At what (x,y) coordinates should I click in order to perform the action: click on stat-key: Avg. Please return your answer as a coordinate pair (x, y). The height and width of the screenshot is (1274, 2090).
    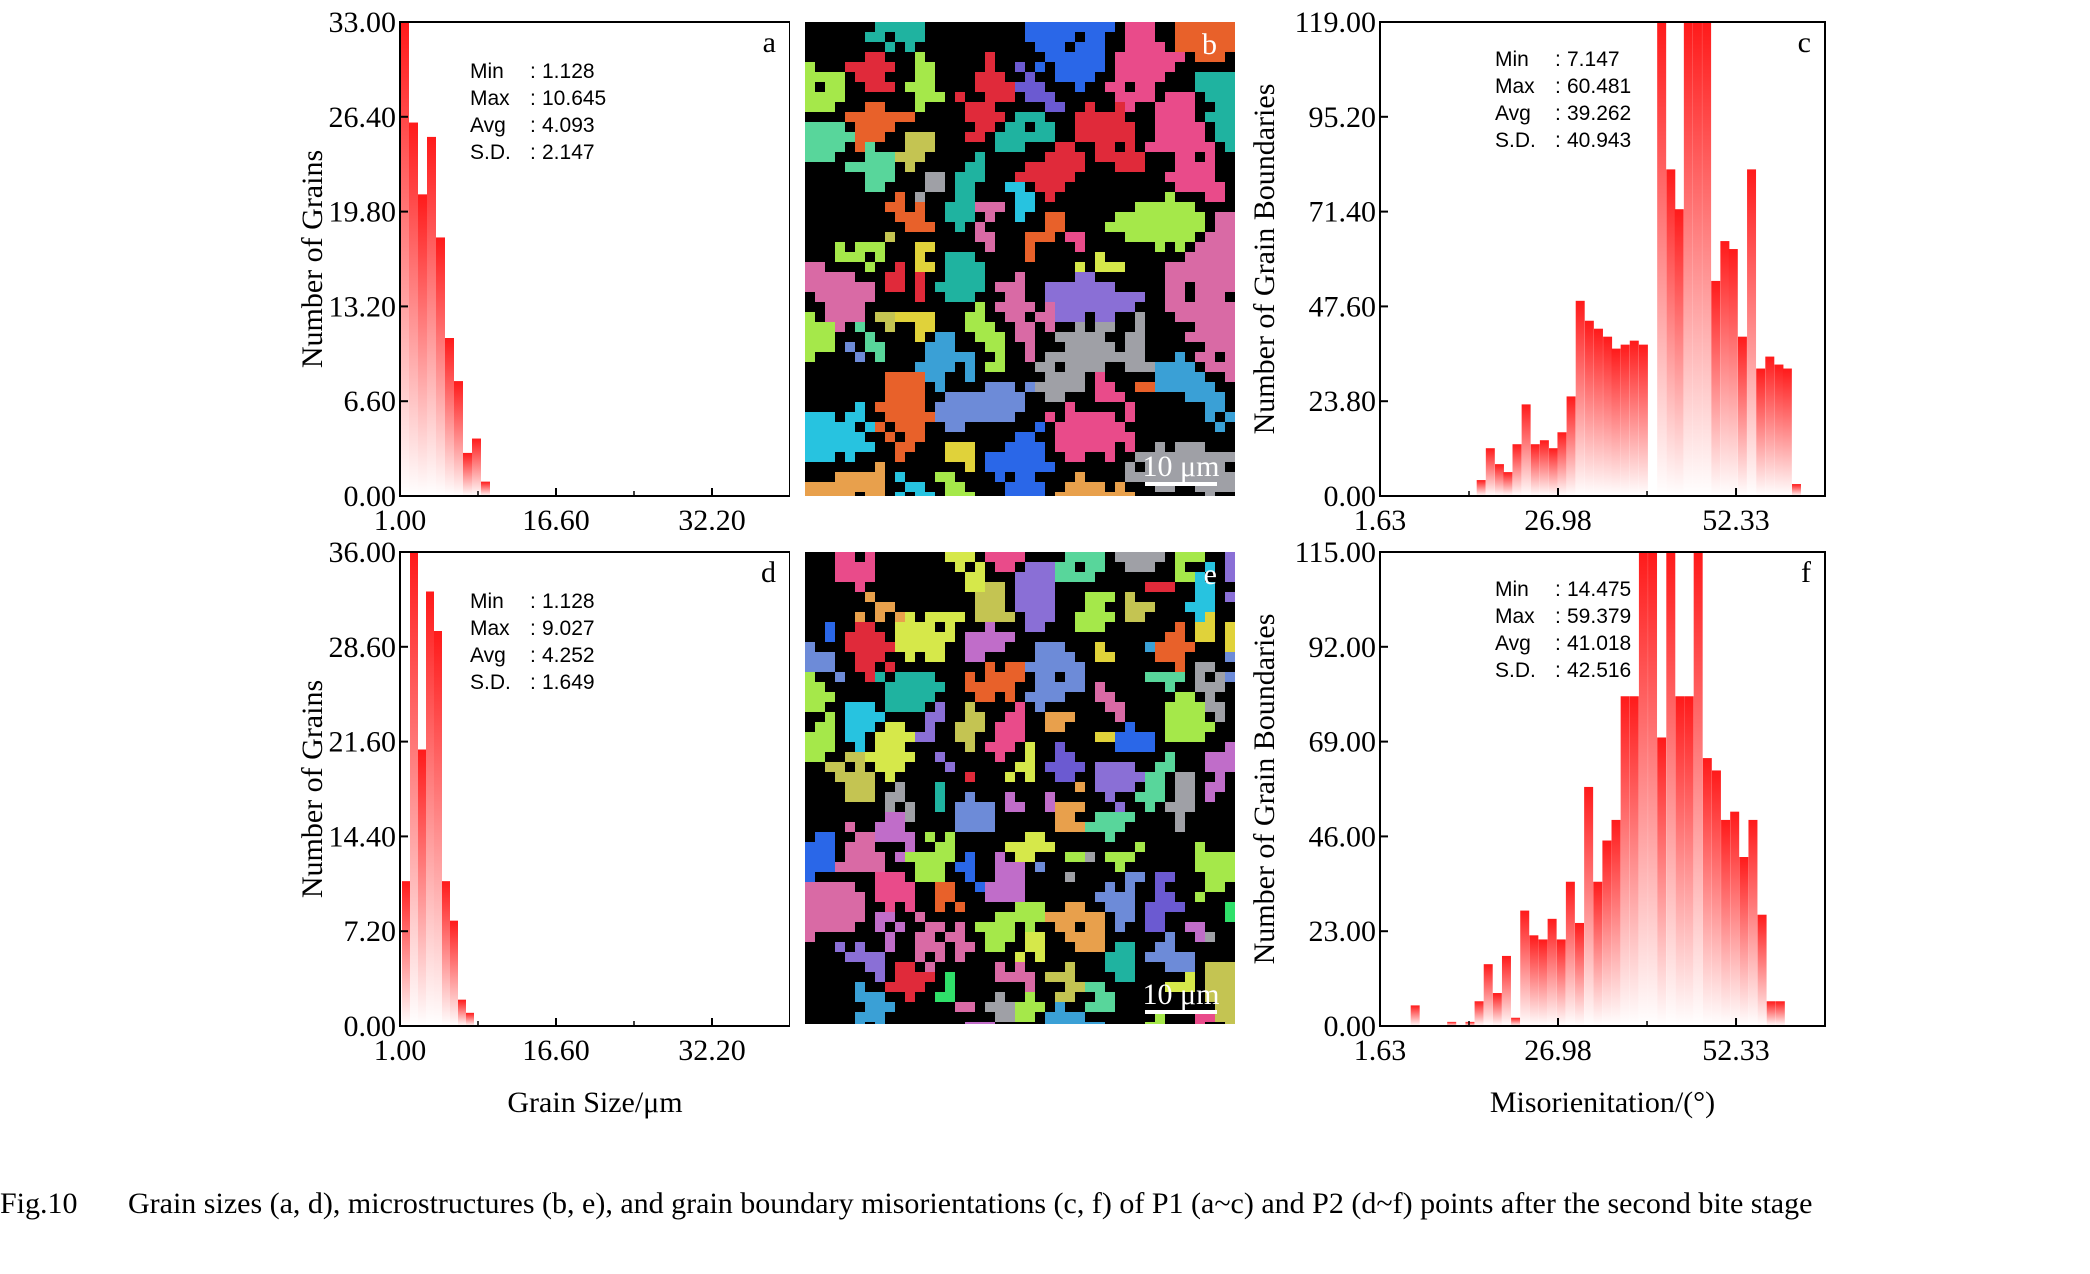
    Looking at the image, I should click on (1513, 113).